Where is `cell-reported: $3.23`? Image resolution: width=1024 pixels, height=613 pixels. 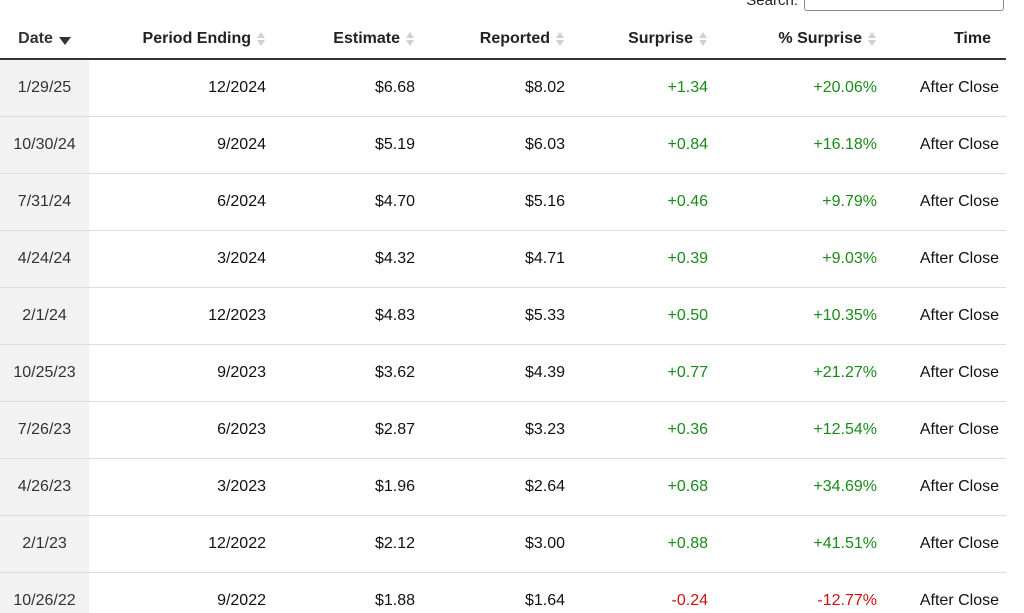 cell-reported: $3.23 is located at coordinates (500, 430).